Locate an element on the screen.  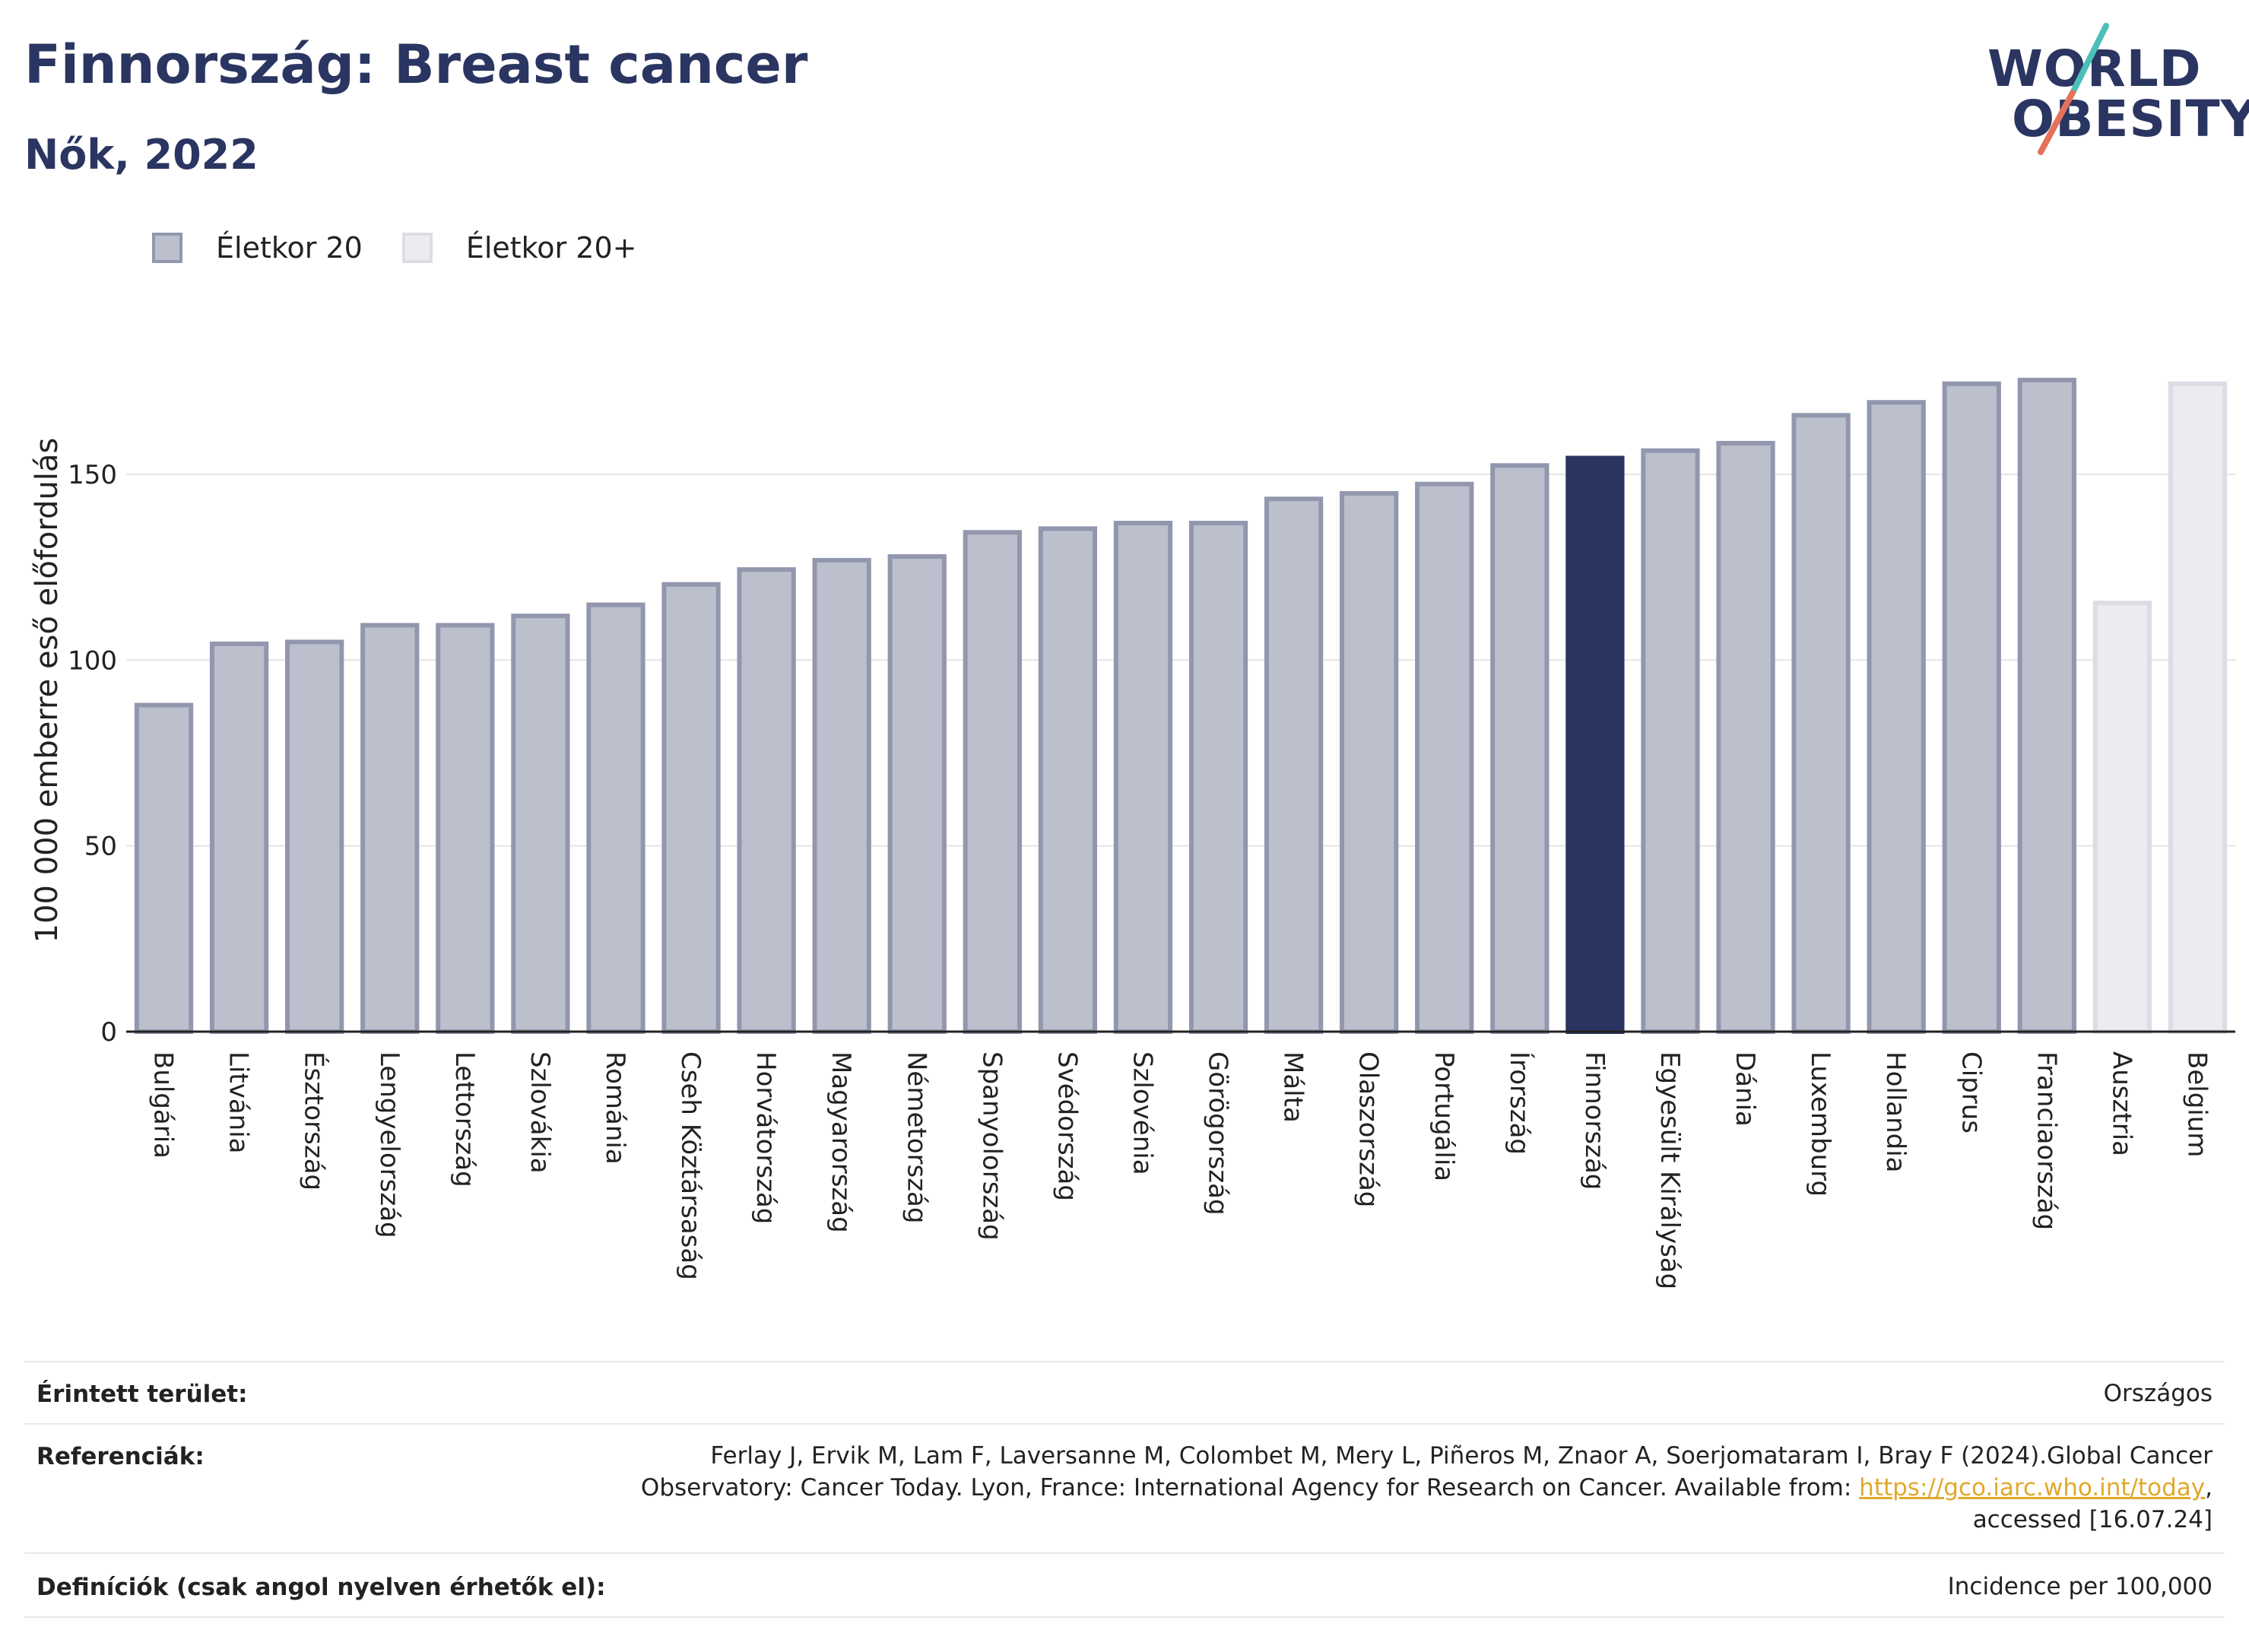
page-title: Finnország: Breast cancer is located at coordinates (416, 64).